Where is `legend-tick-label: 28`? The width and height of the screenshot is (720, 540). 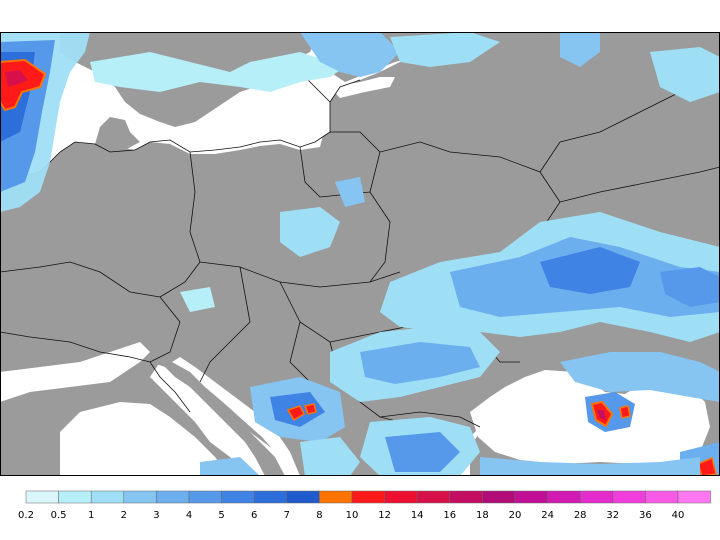 legend-tick-label: 28 is located at coordinates (580, 515).